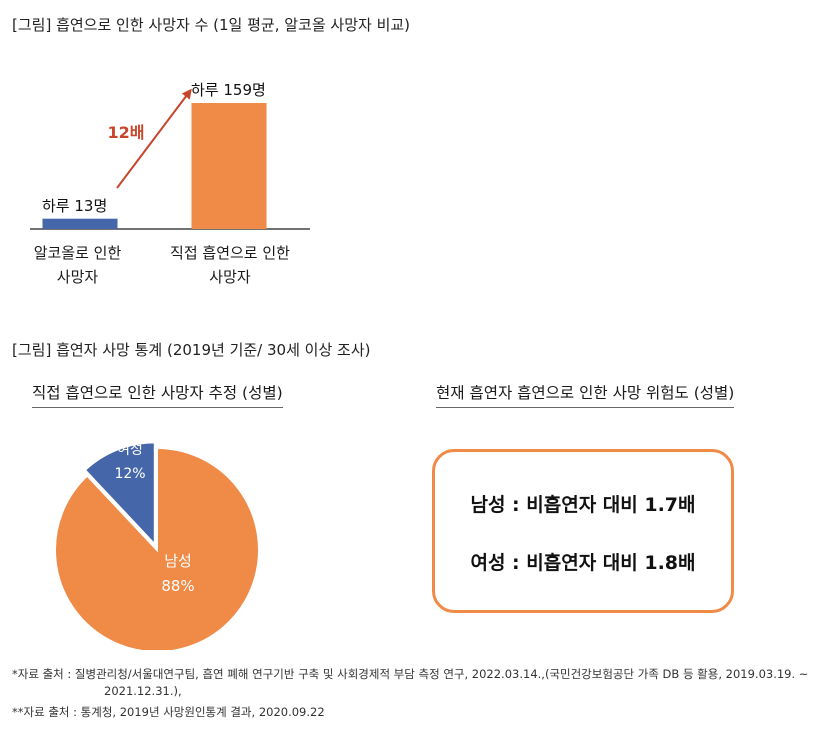 This screenshot has height=730, width=835. Describe the element at coordinates (130, 450) in the screenshot. I see `pie-label-female: 여성` at that location.